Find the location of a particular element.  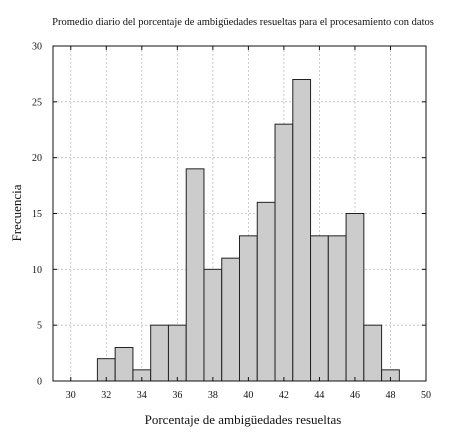

x-tick-label: 46 is located at coordinates (355, 395).